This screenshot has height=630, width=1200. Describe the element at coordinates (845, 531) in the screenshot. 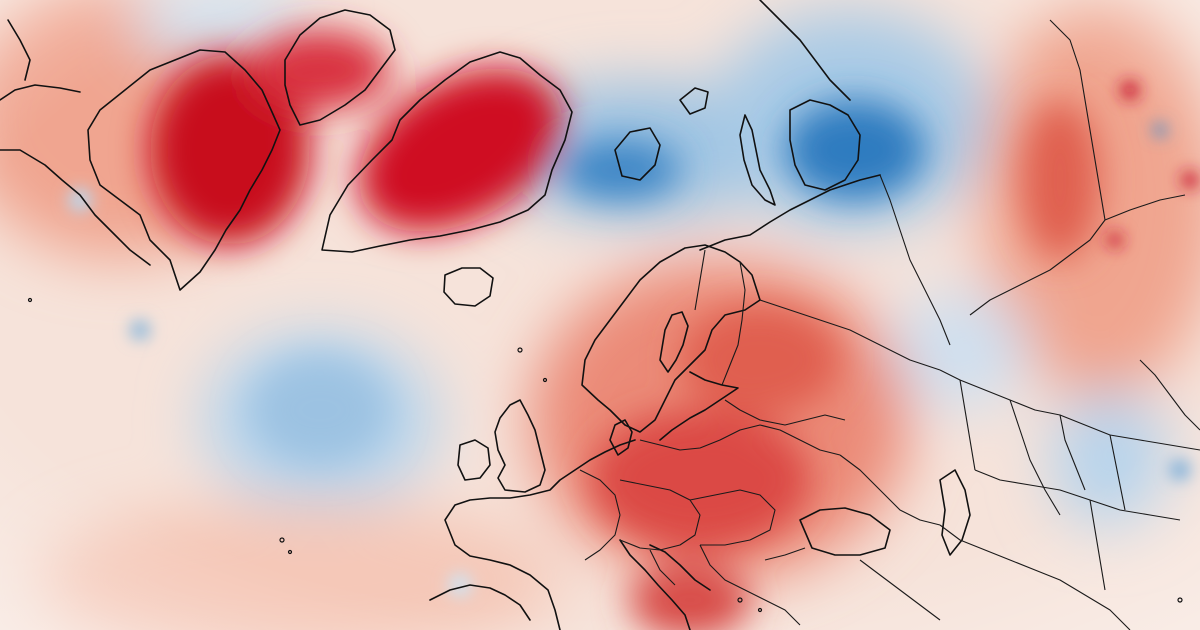

I see `coastline-black-sea` at that location.